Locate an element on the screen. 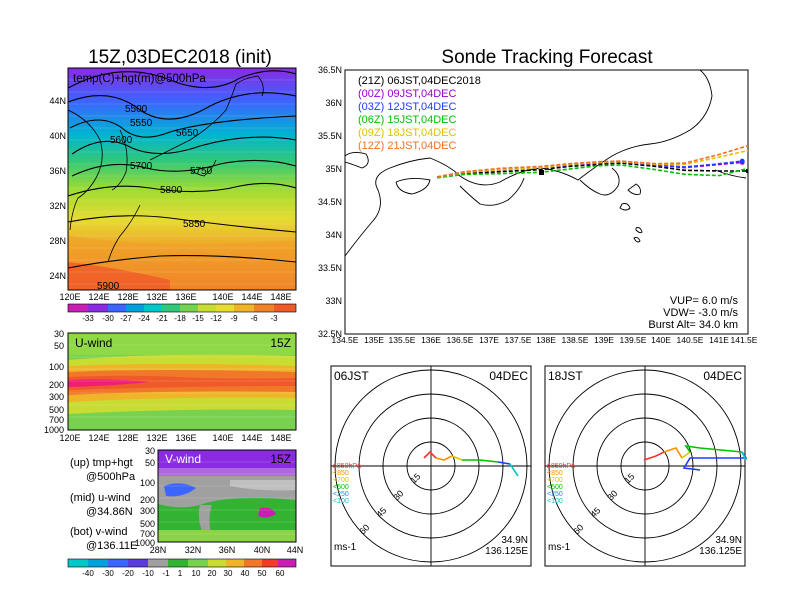 This screenshot has height=612, width=792. legend-line: (up) tmp+hgt is located at coordinates (101, 463).